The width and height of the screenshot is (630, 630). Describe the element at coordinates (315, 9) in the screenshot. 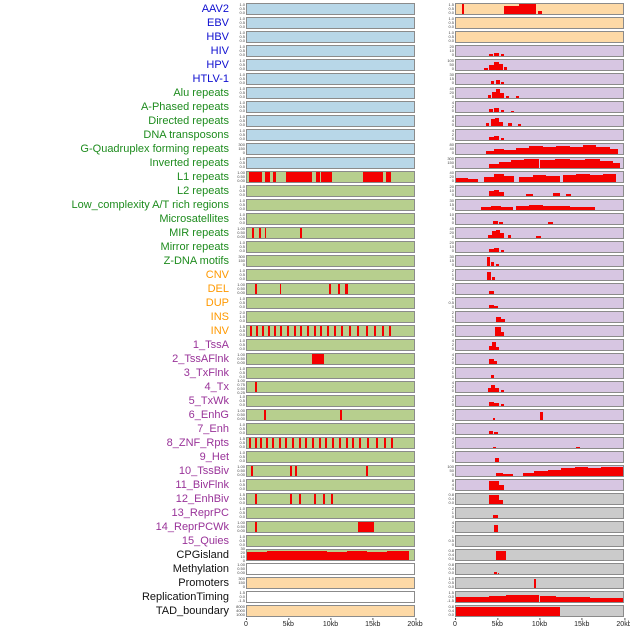

I see `track-row: AAV2 1.0 0.5 0.0 1.5 0.5 0.0` at that location.